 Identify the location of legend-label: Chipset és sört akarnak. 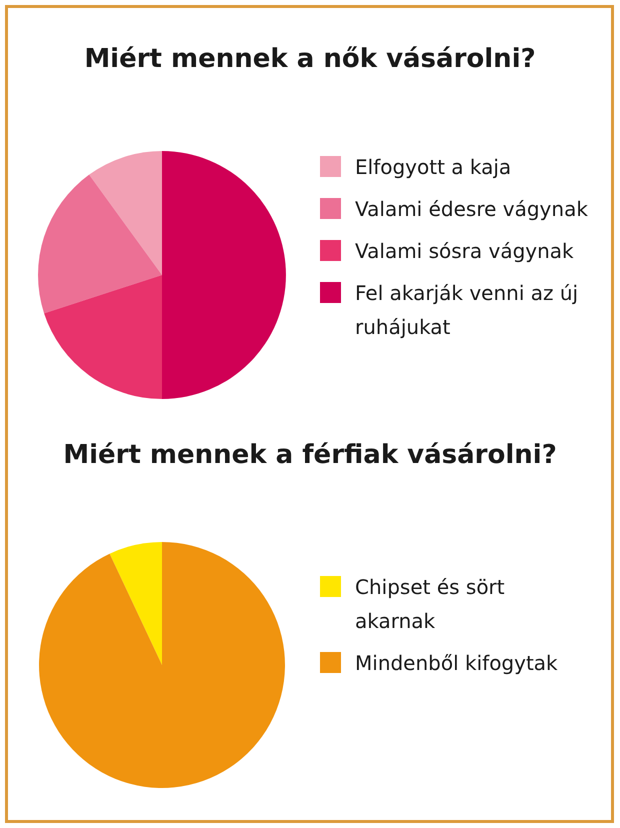
(430, 604).